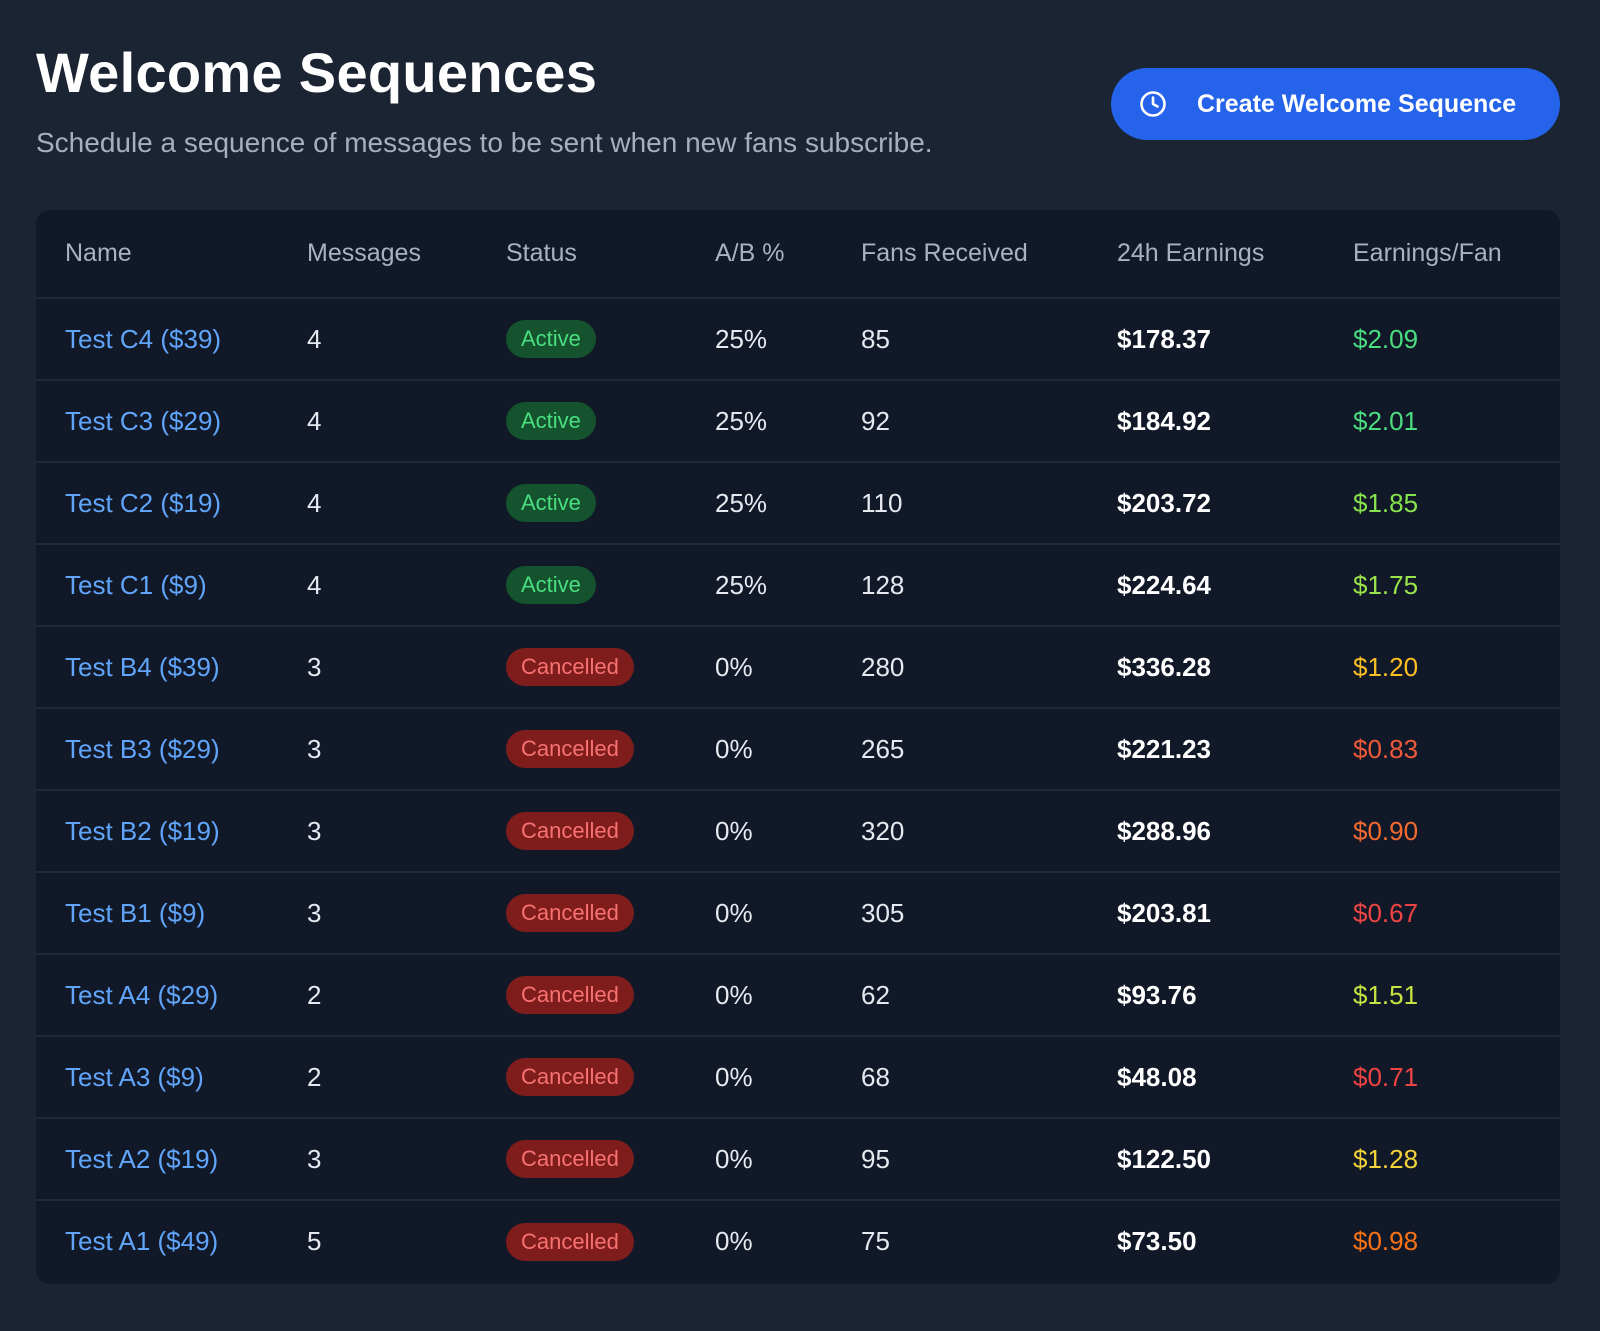 The width and height of the screenshot is (1600, 1331). I want to click on column-header-messages: Messages, so click(364, 253).